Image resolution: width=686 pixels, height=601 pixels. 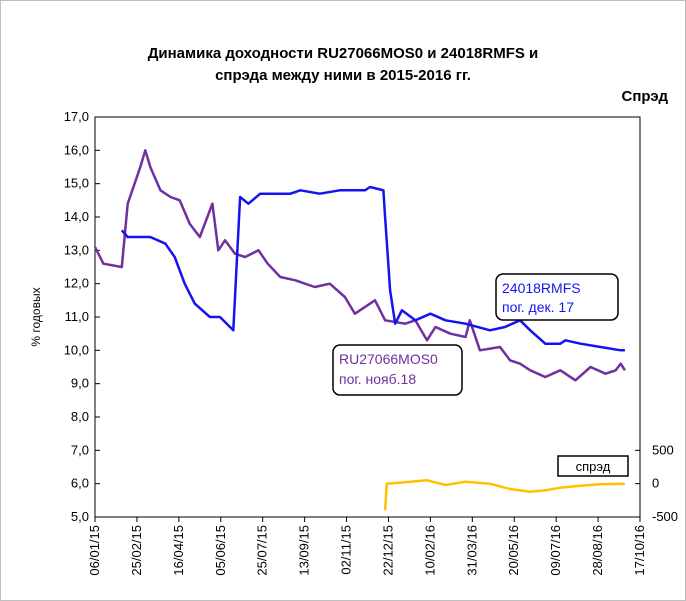 I want to click on x-tick-label: 10/02/16, so click(x=429, y=550).